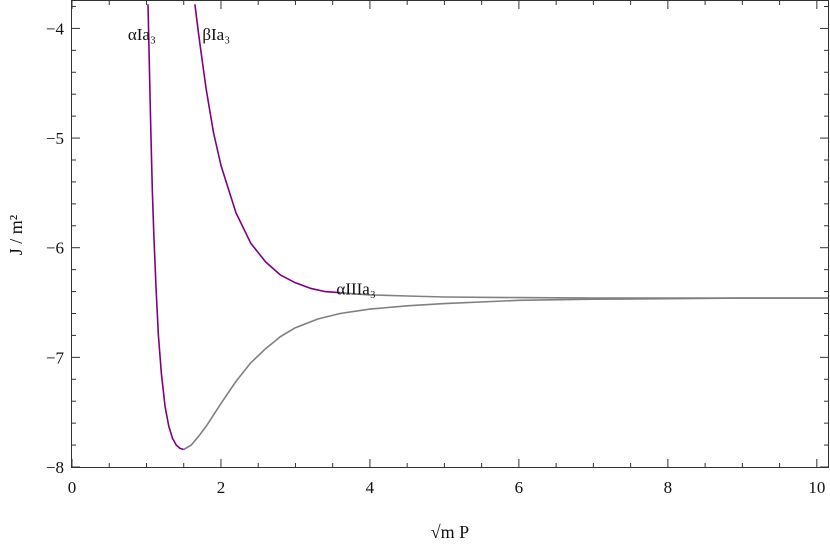  I want to click on y-axis-title: J / m², so click(16, 235).